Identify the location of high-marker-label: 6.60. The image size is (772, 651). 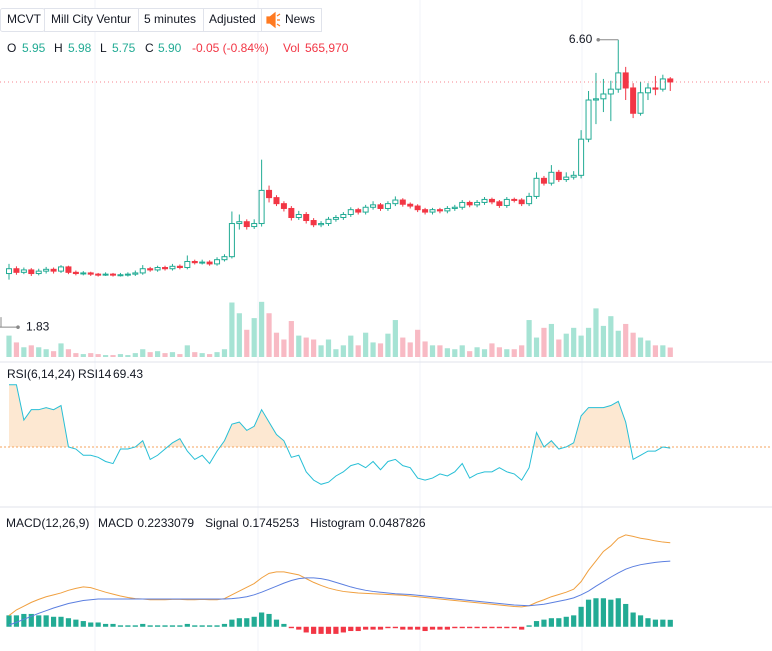
(581, 39).